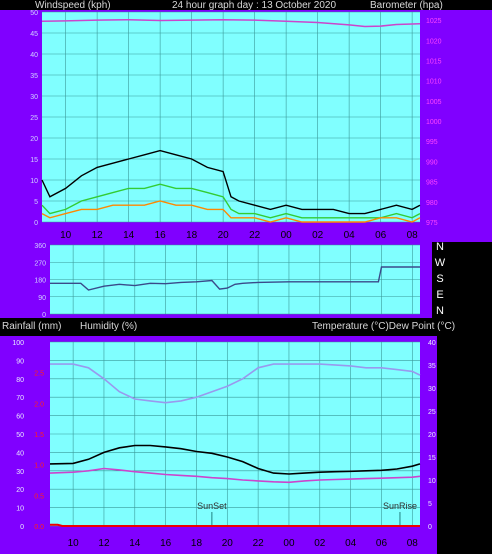 This screenshot has height=554, width=492. What do you see at coordinates (18, 343) in the screenshot?
I see `humidity-tick-label: 100` at bounding box center [18, 343].